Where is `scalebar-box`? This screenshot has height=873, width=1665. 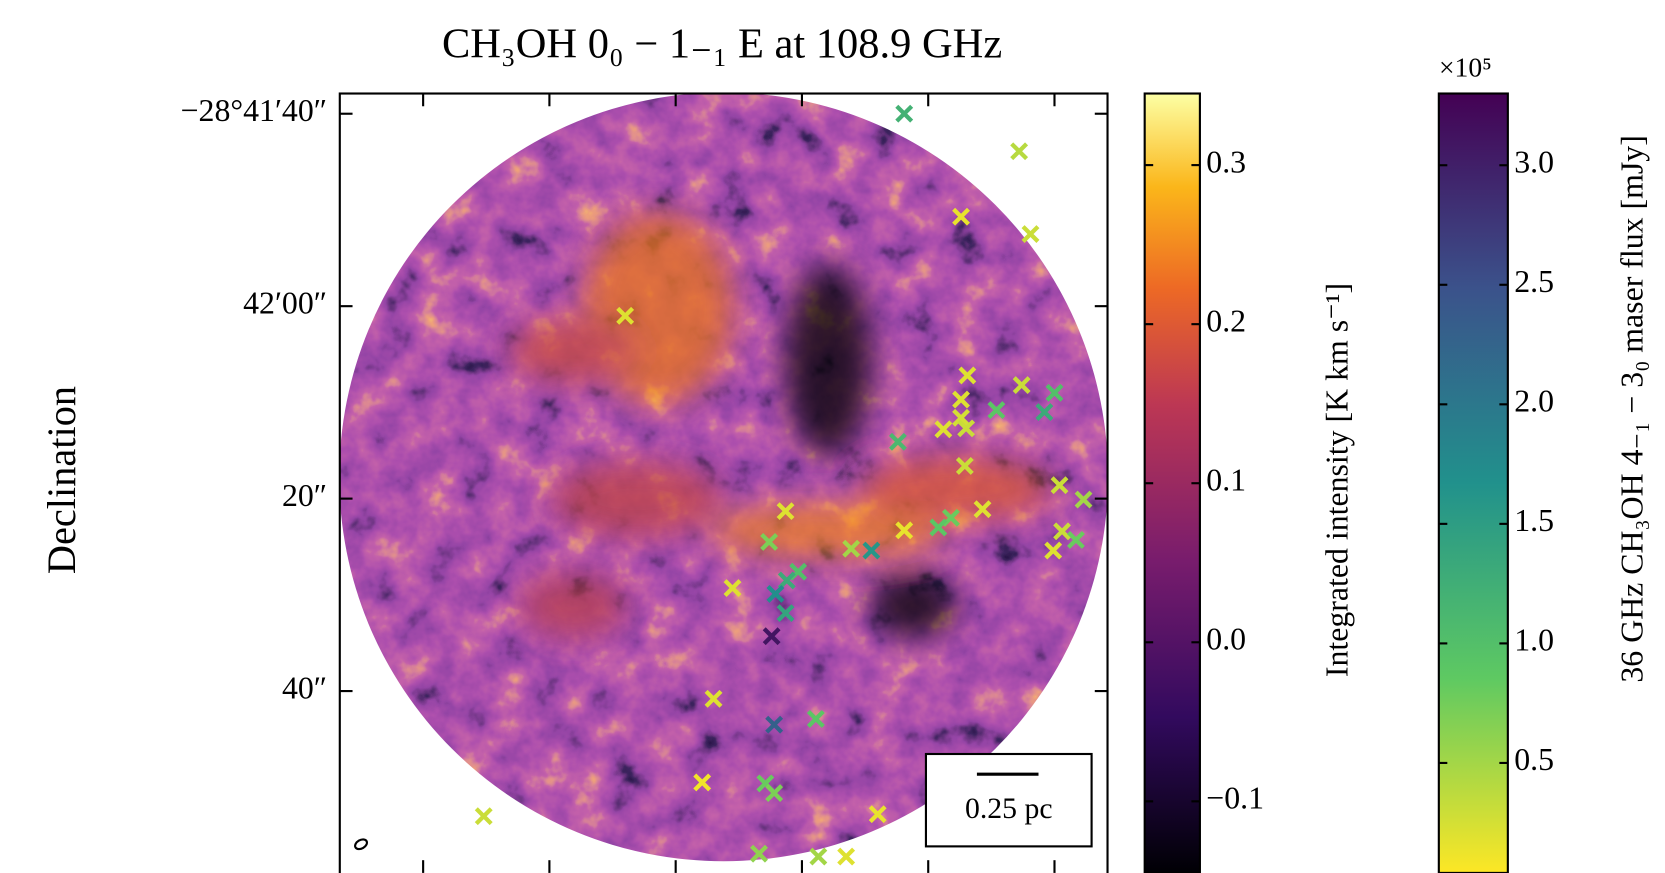 scalebar-box is located at coordinates (1008, 800).